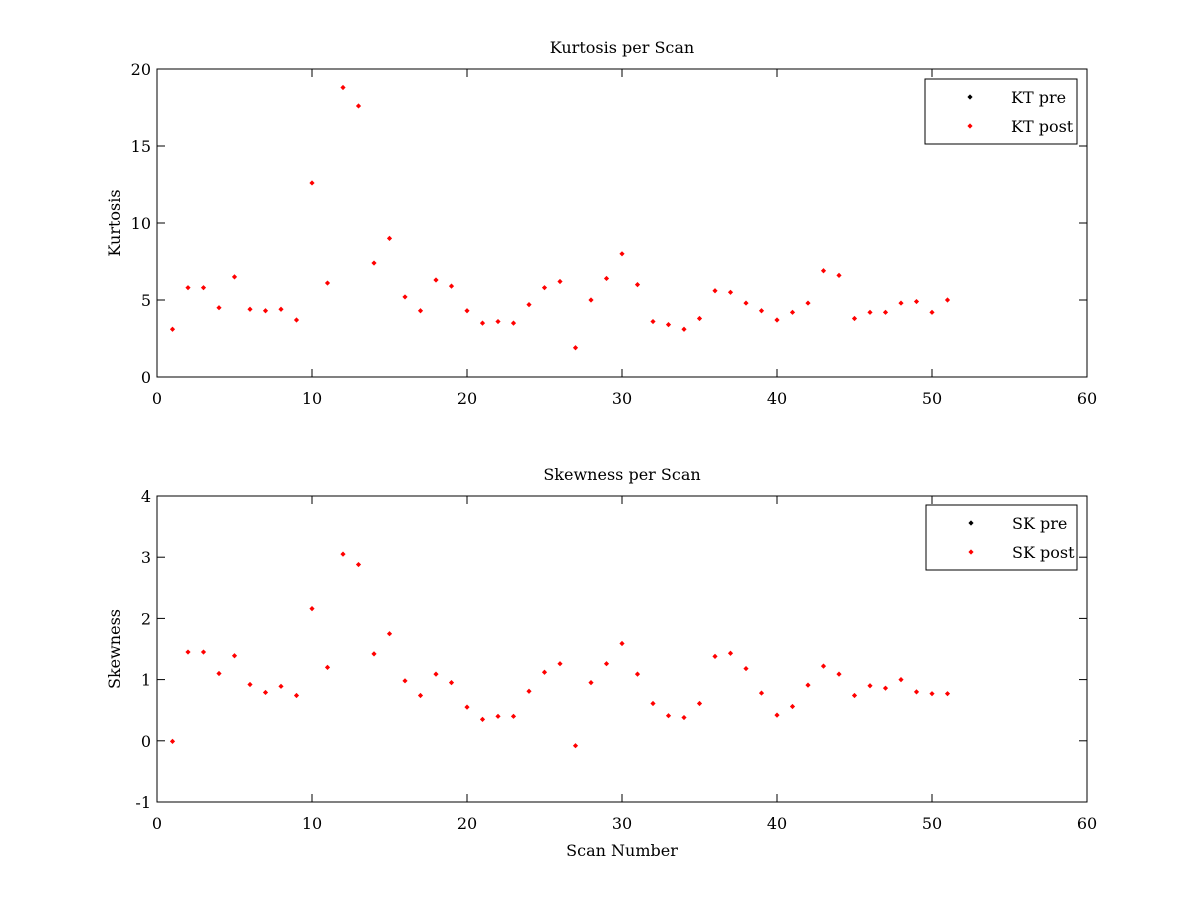 This screenshot has width=1200, height=900. Describe the element at coordinates (932, 398) in the screenshot. I see `x-tick-label: 50` at that location.